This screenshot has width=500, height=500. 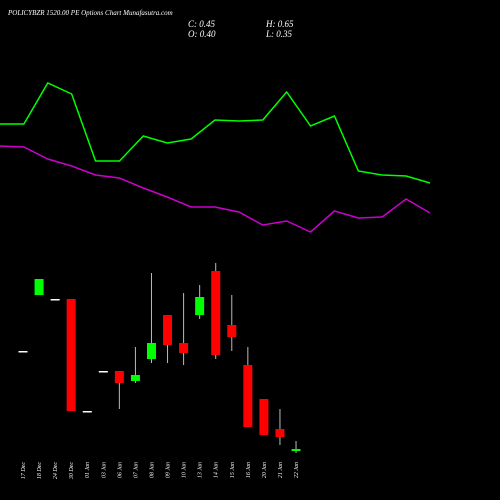 I want to click on x-tick-label: 06 Jan, so click(x=120, y=470).